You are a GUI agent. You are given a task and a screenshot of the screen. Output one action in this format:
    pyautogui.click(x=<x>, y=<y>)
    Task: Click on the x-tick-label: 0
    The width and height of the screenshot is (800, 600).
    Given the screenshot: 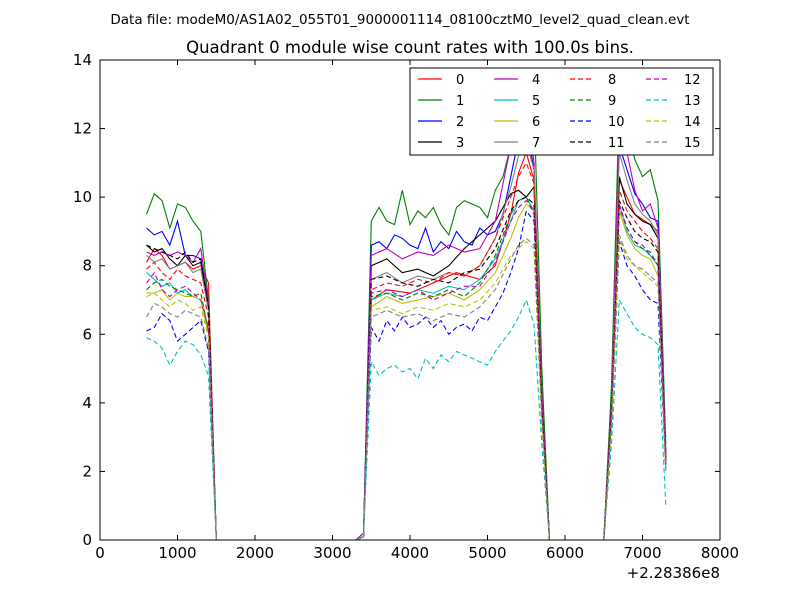 What is the action you would take?
    pyautogui.click(x=100, y=553)
    